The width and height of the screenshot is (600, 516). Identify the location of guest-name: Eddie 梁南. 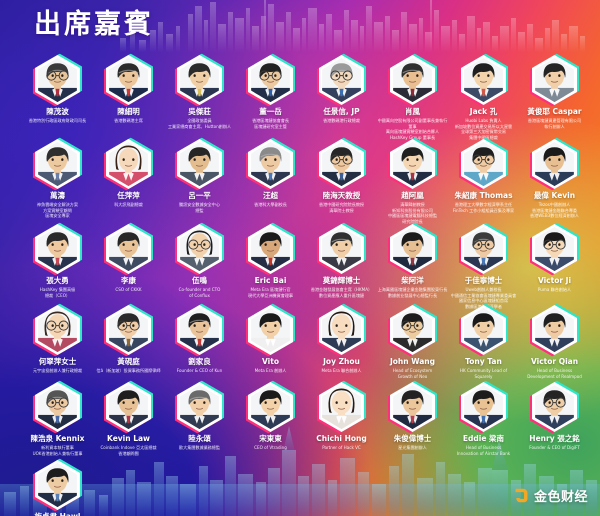
(483, 438).